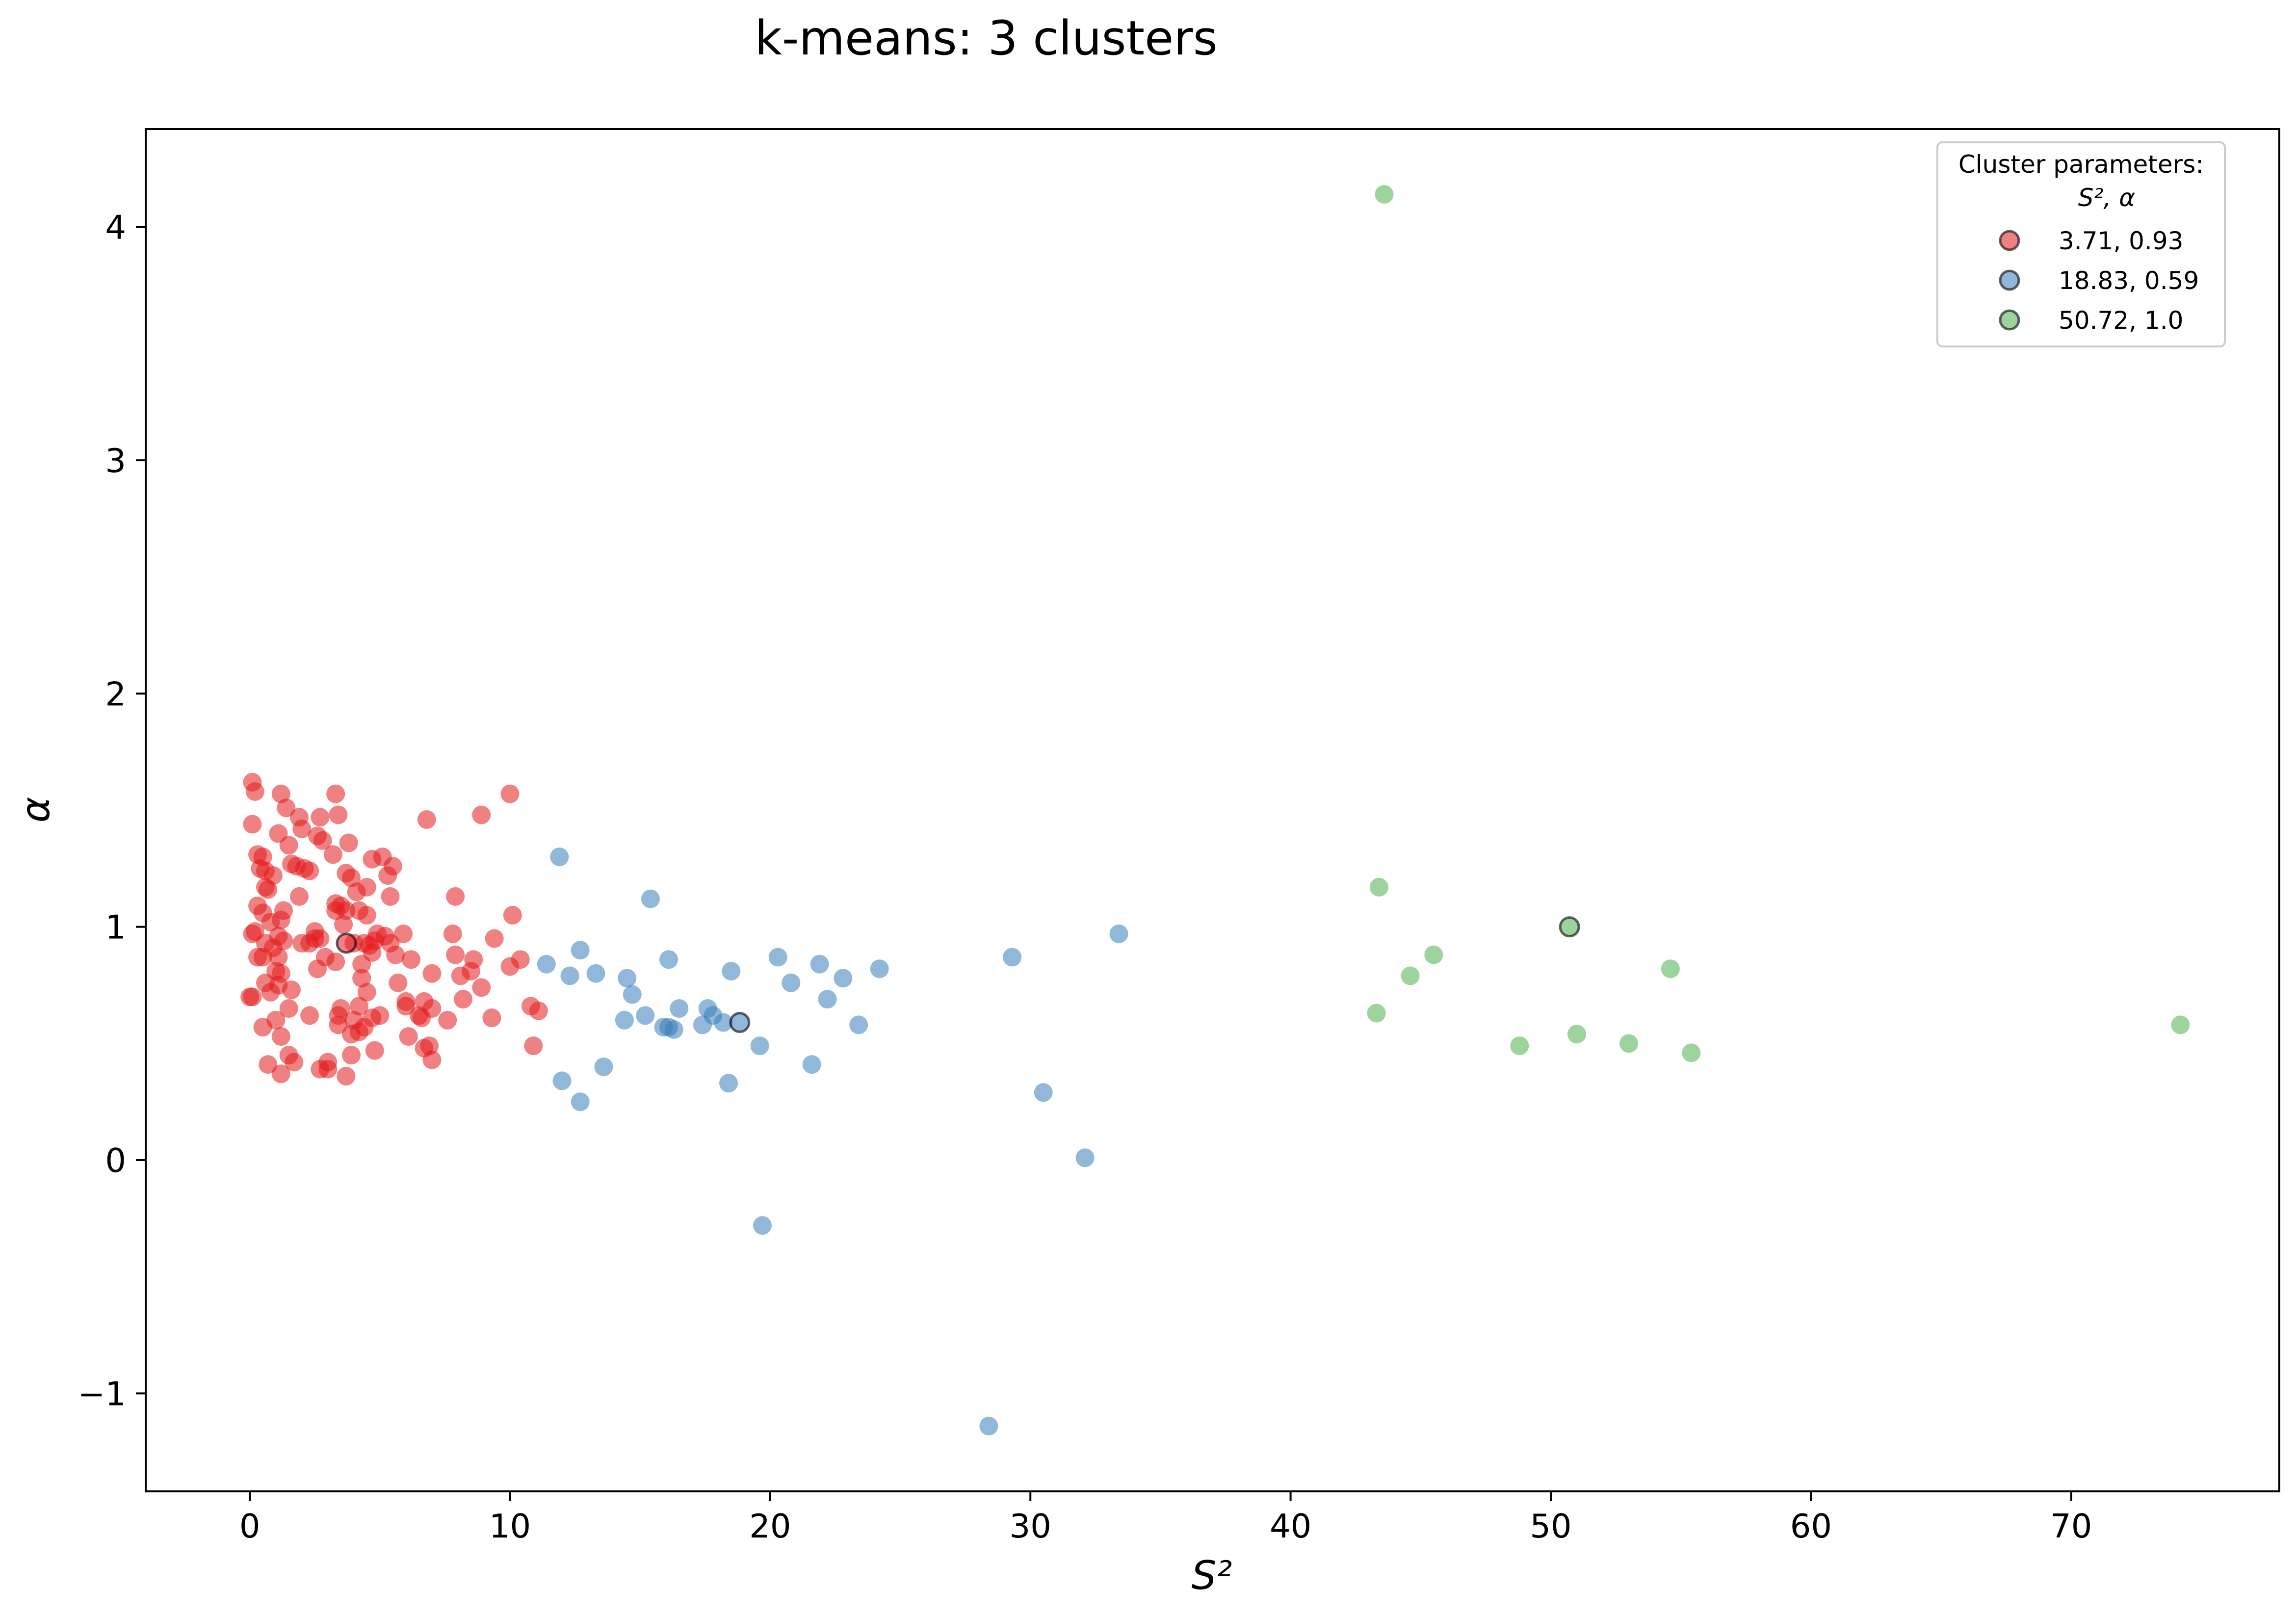 Image resolution: width=2296 pixels, height=1617 pixels. What do you see at coordinates (2081, 164) in the screenshot?
I see `legend-title: Cluster parameters:` at bounding box center [2081, 164].